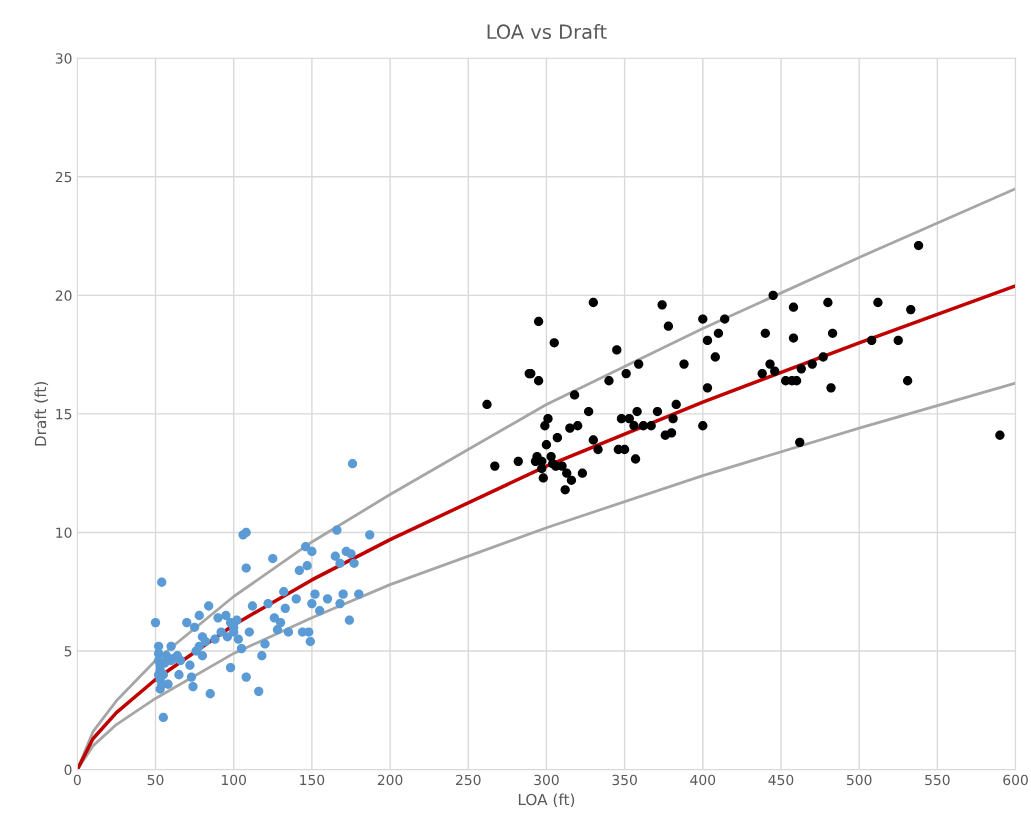 The image size is (1031, 832). What do you see at coordinates (155, 780) in the screenshot?
I see `x-tick-label: 50` at bounding box center [155, 780].